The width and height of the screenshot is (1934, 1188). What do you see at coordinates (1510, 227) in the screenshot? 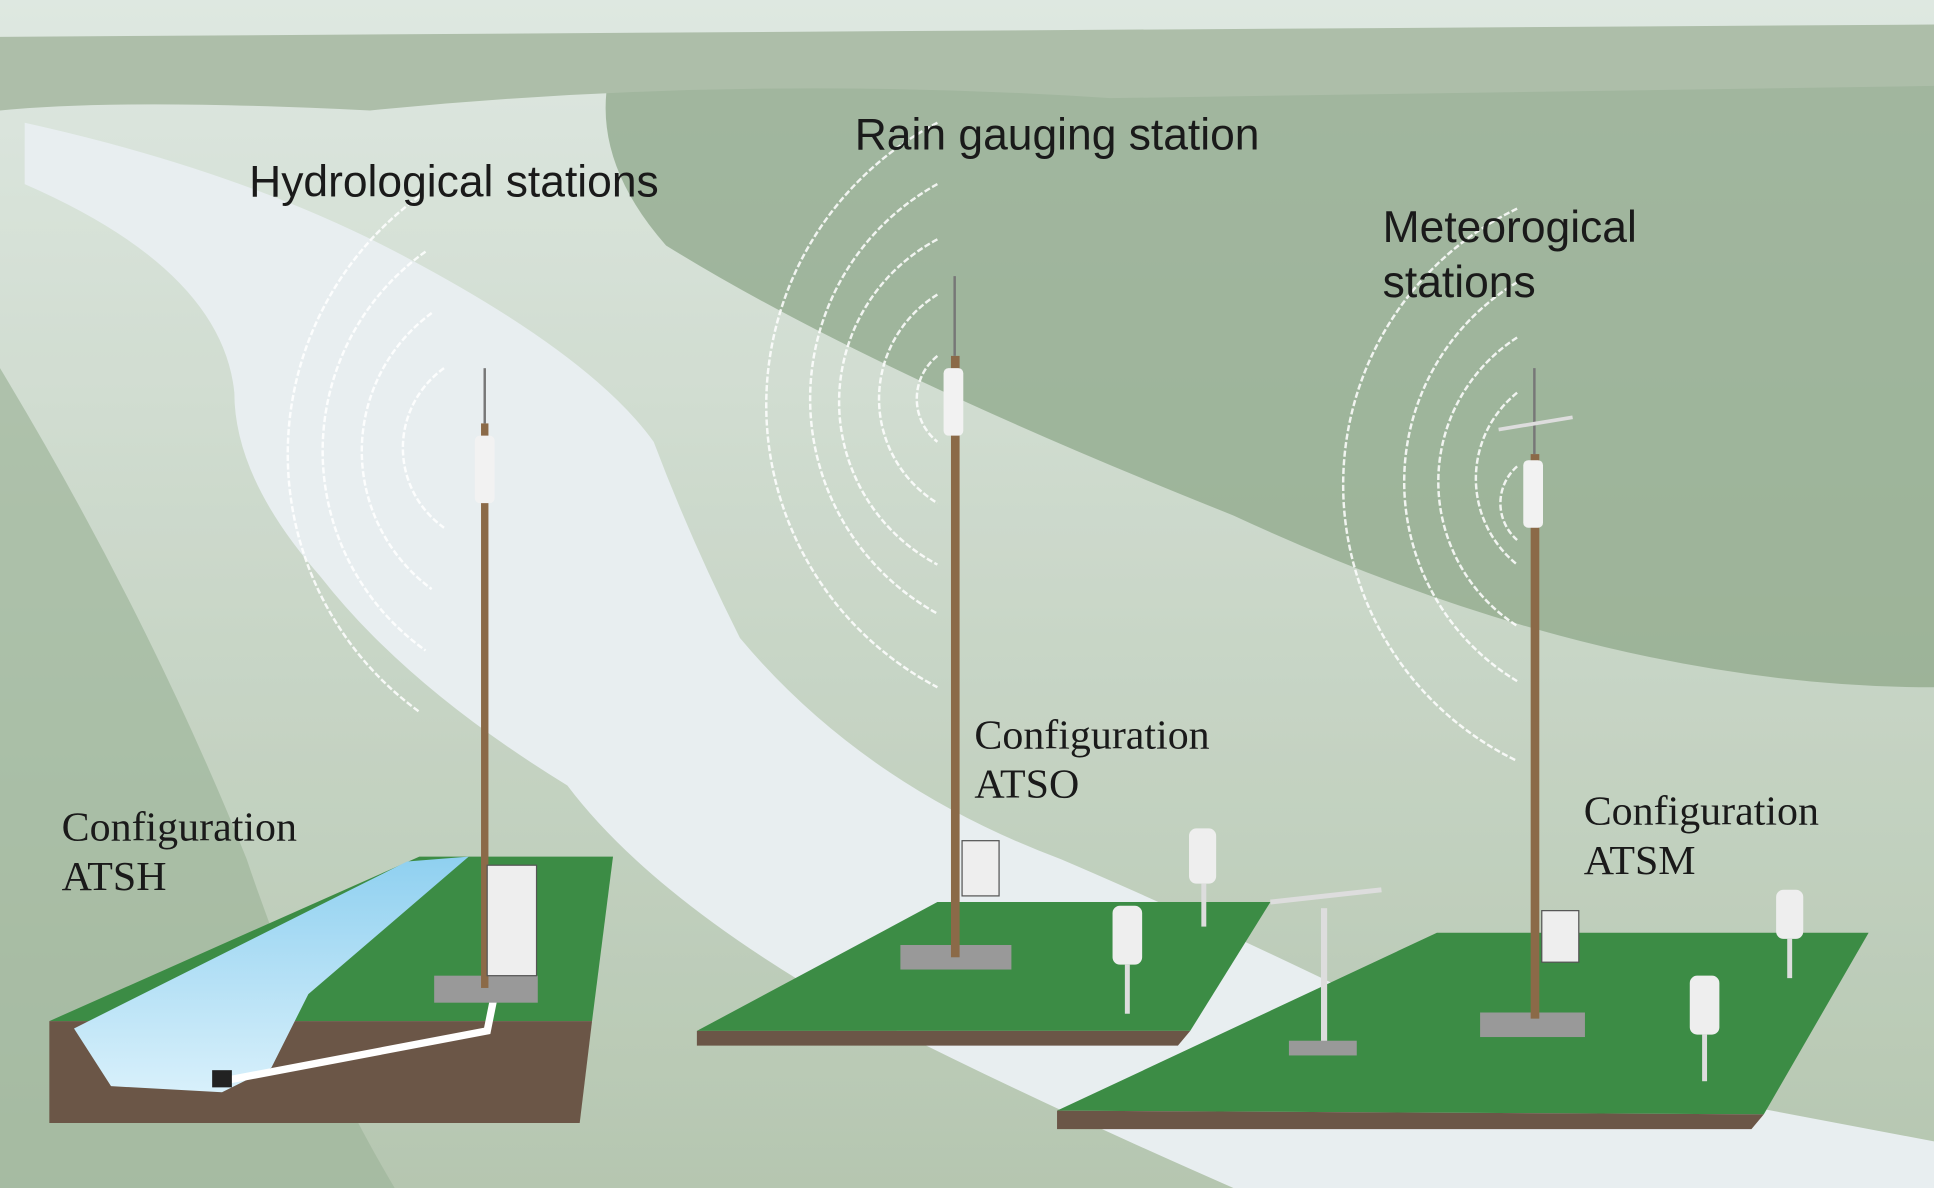
I see `station-name: Meteorogical` at bounding box center [1510, 227].